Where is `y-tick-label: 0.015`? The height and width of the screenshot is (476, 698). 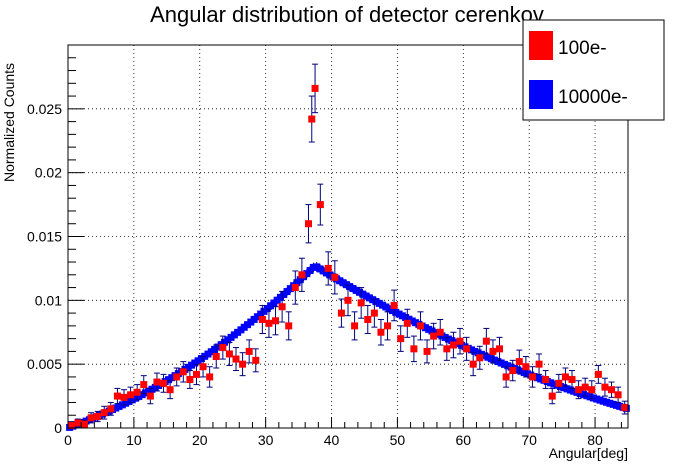
y-tick-label: 0.015 is located at coordinates (44, 237).